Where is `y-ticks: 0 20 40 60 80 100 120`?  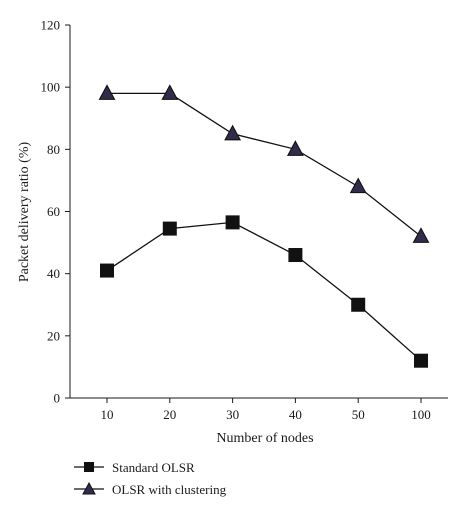 y-ticks: 0 20 40 60 80 100 120 is located at coordinates (55, 212).